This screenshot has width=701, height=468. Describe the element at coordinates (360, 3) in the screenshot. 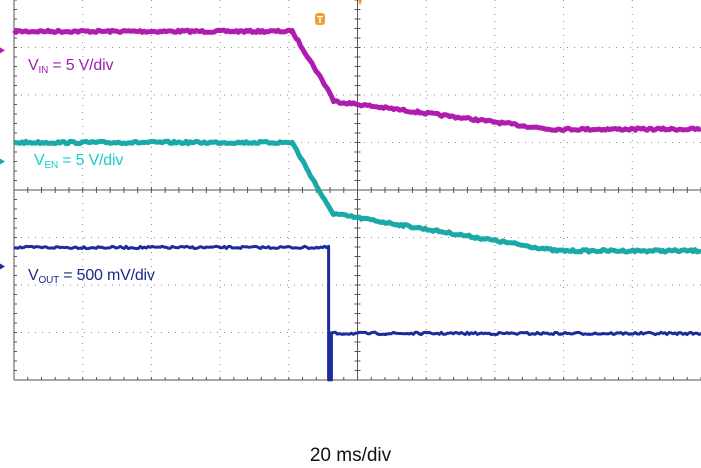

I see `trigger-position-arrow` at that location.